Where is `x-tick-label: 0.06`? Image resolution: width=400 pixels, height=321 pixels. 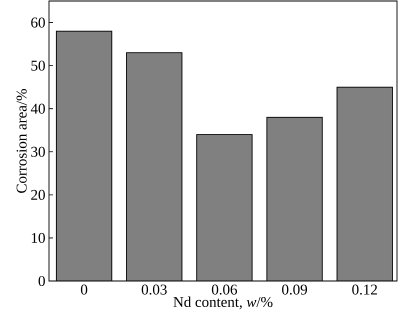
x-tick-label: 0.06 is located at coordinates (225, 289).